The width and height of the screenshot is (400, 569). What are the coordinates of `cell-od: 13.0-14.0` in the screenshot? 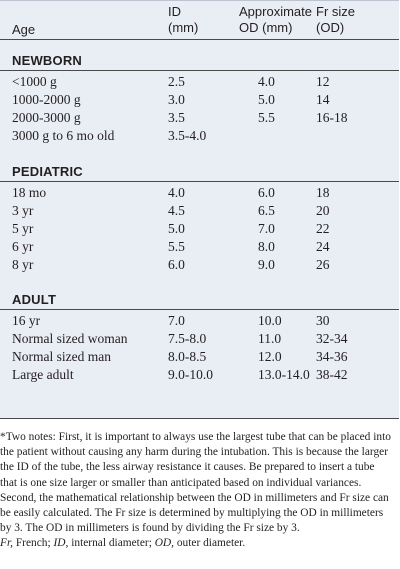 It's located at (284, 374).